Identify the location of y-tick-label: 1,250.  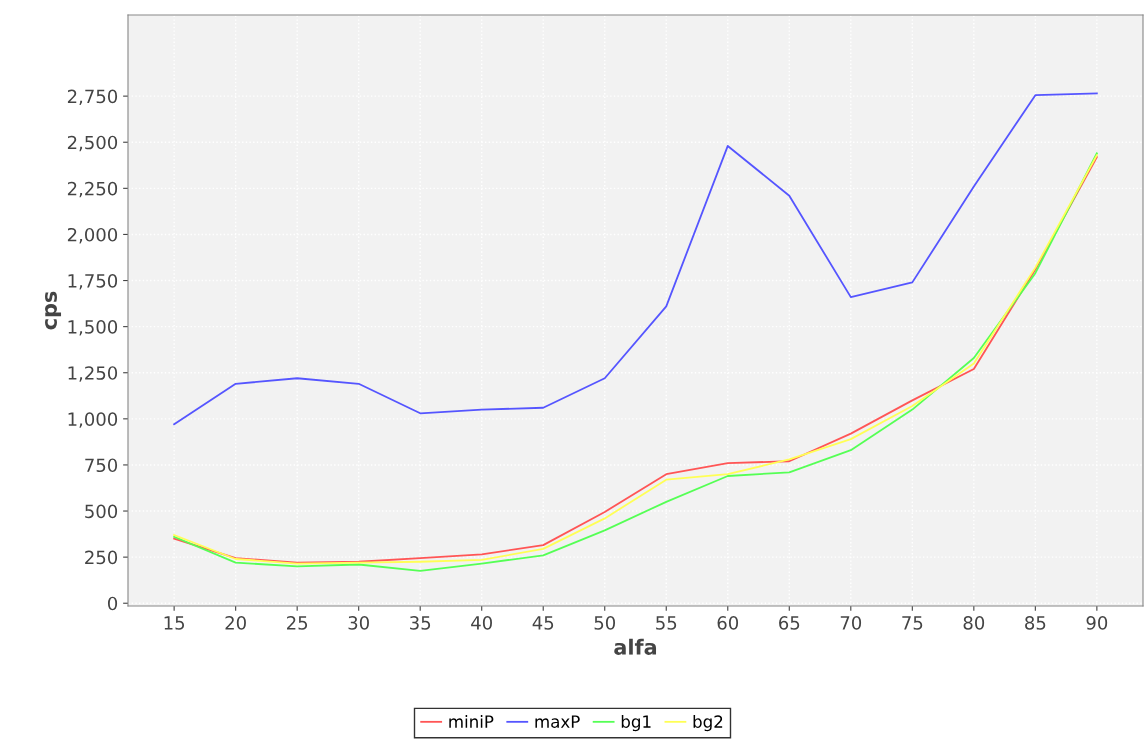
(93, 374).